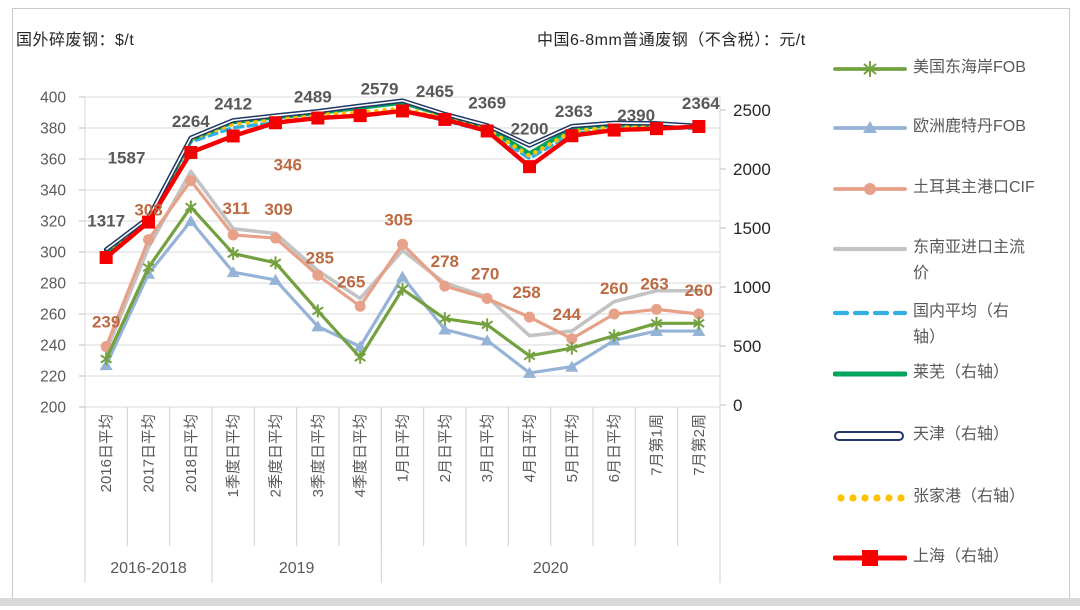  I want to click on series-line-inner, so click(402, 175).